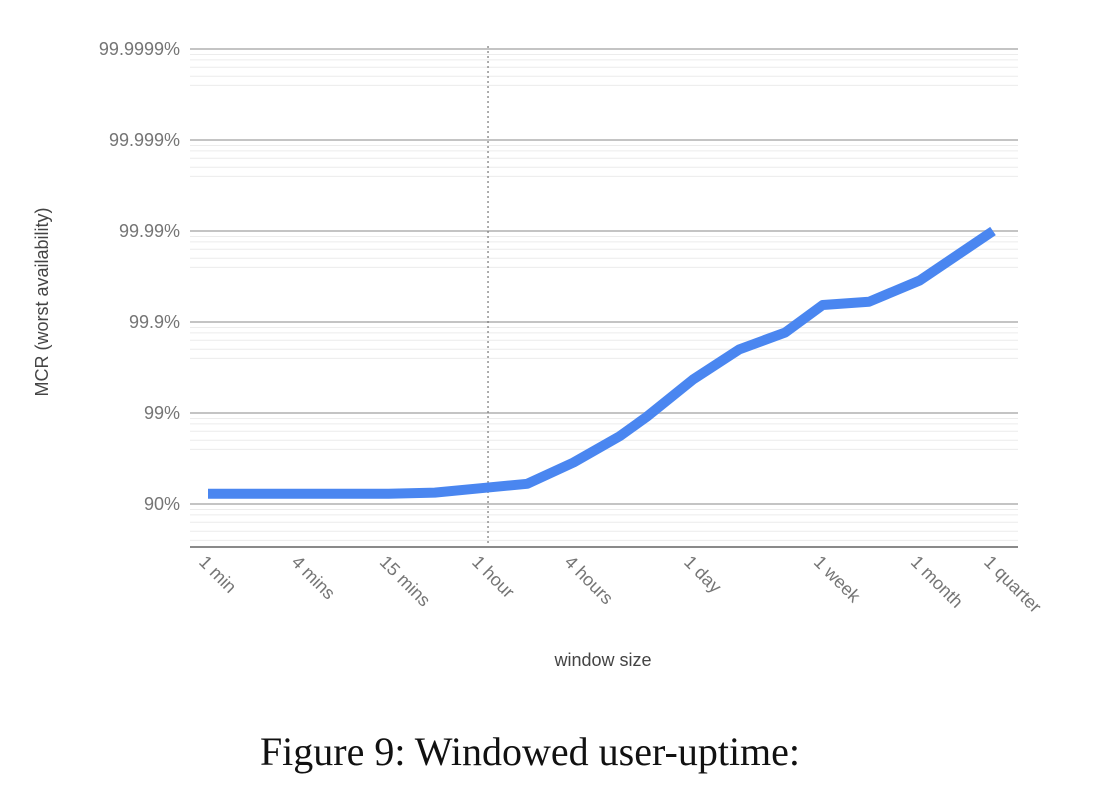 The width and height of the screenshot is (1114, 799). I want to click on y-tick-labels: 90% 99% 99.9% 99.99% 99.999% 99.9999%, so click(139, 276).